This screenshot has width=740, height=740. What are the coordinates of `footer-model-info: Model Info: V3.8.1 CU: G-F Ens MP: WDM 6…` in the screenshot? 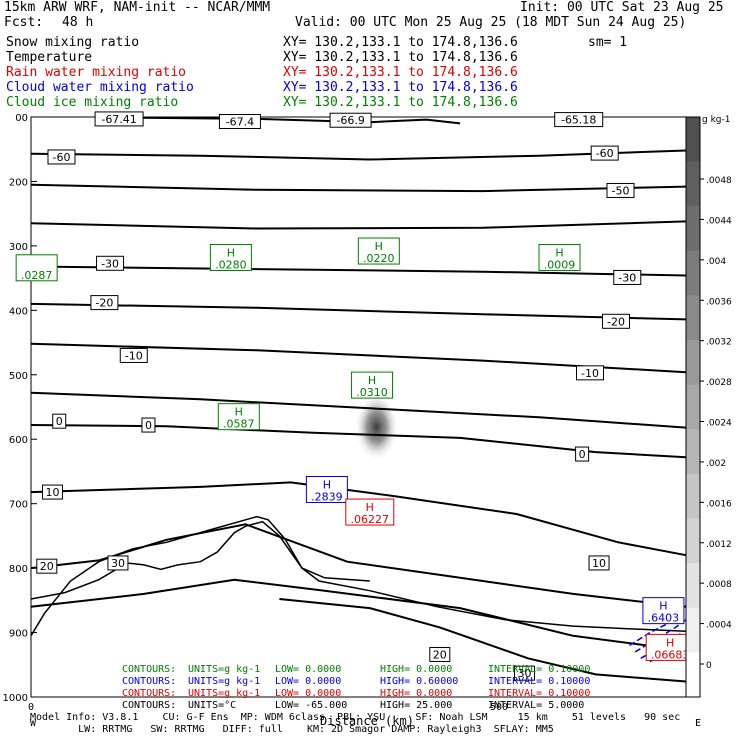 It's located at (355, 717).